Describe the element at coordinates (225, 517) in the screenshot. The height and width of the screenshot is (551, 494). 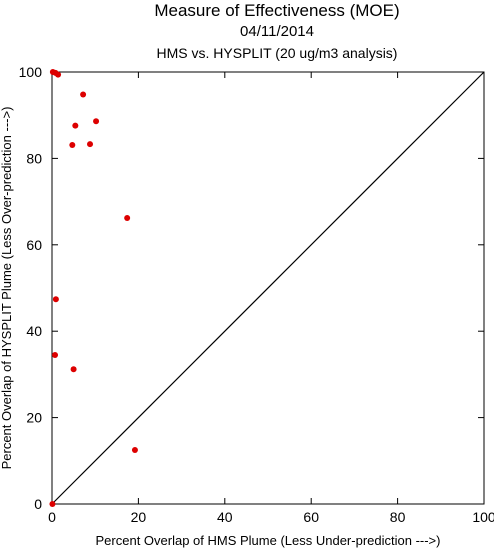
I see `x-tick-label: 40` at that location.